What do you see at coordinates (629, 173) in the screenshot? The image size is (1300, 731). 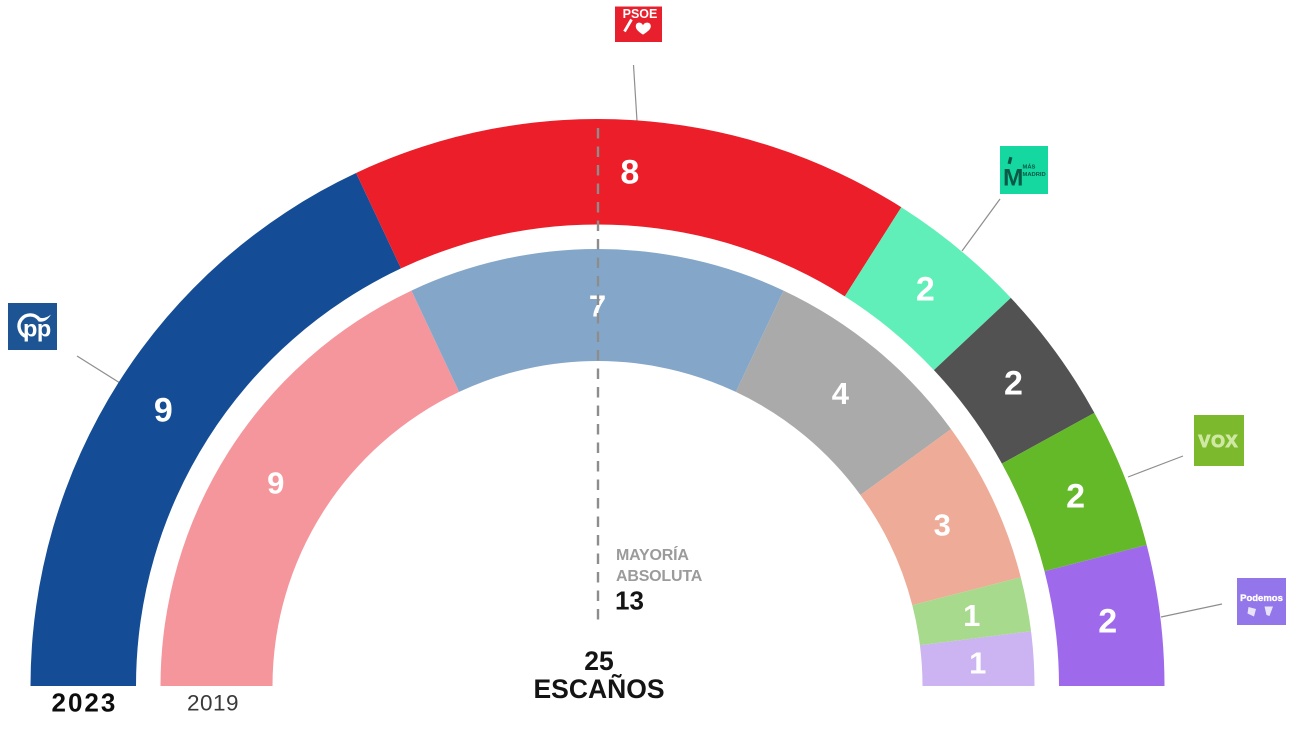 I see `svg-text: 8` at bounding box center [629, 173].